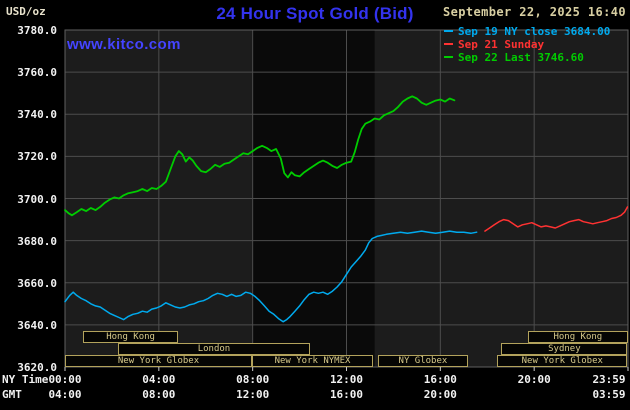 This screenshot has width=630, height=410. What do you see at coordinates (37, 283) in the screenshot?
I see `y-axis-label: 3660.0` at bounding box center [37, 283].